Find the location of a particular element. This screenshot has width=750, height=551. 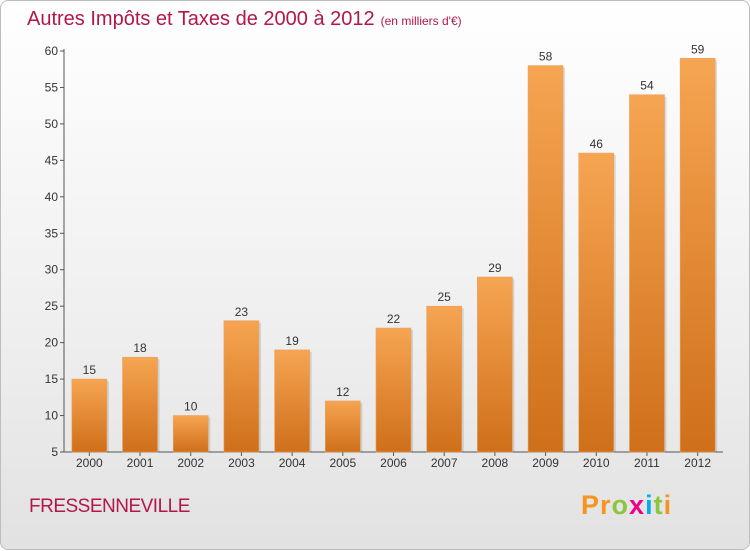

y-tick-label: 15 is located at coordinates (52, 379).